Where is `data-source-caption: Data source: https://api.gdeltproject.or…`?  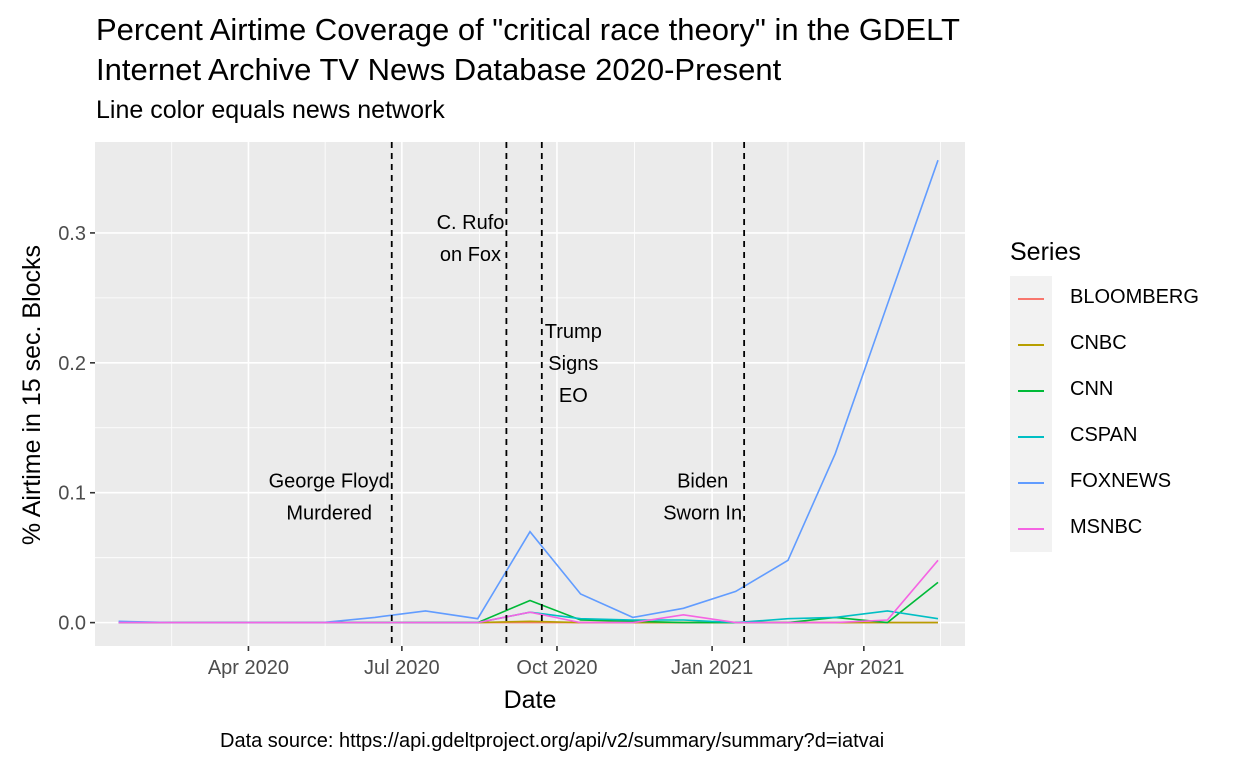
data-source-caption: Data source: https://api.gdeltproject.or… is located at coordinates (552, 741).